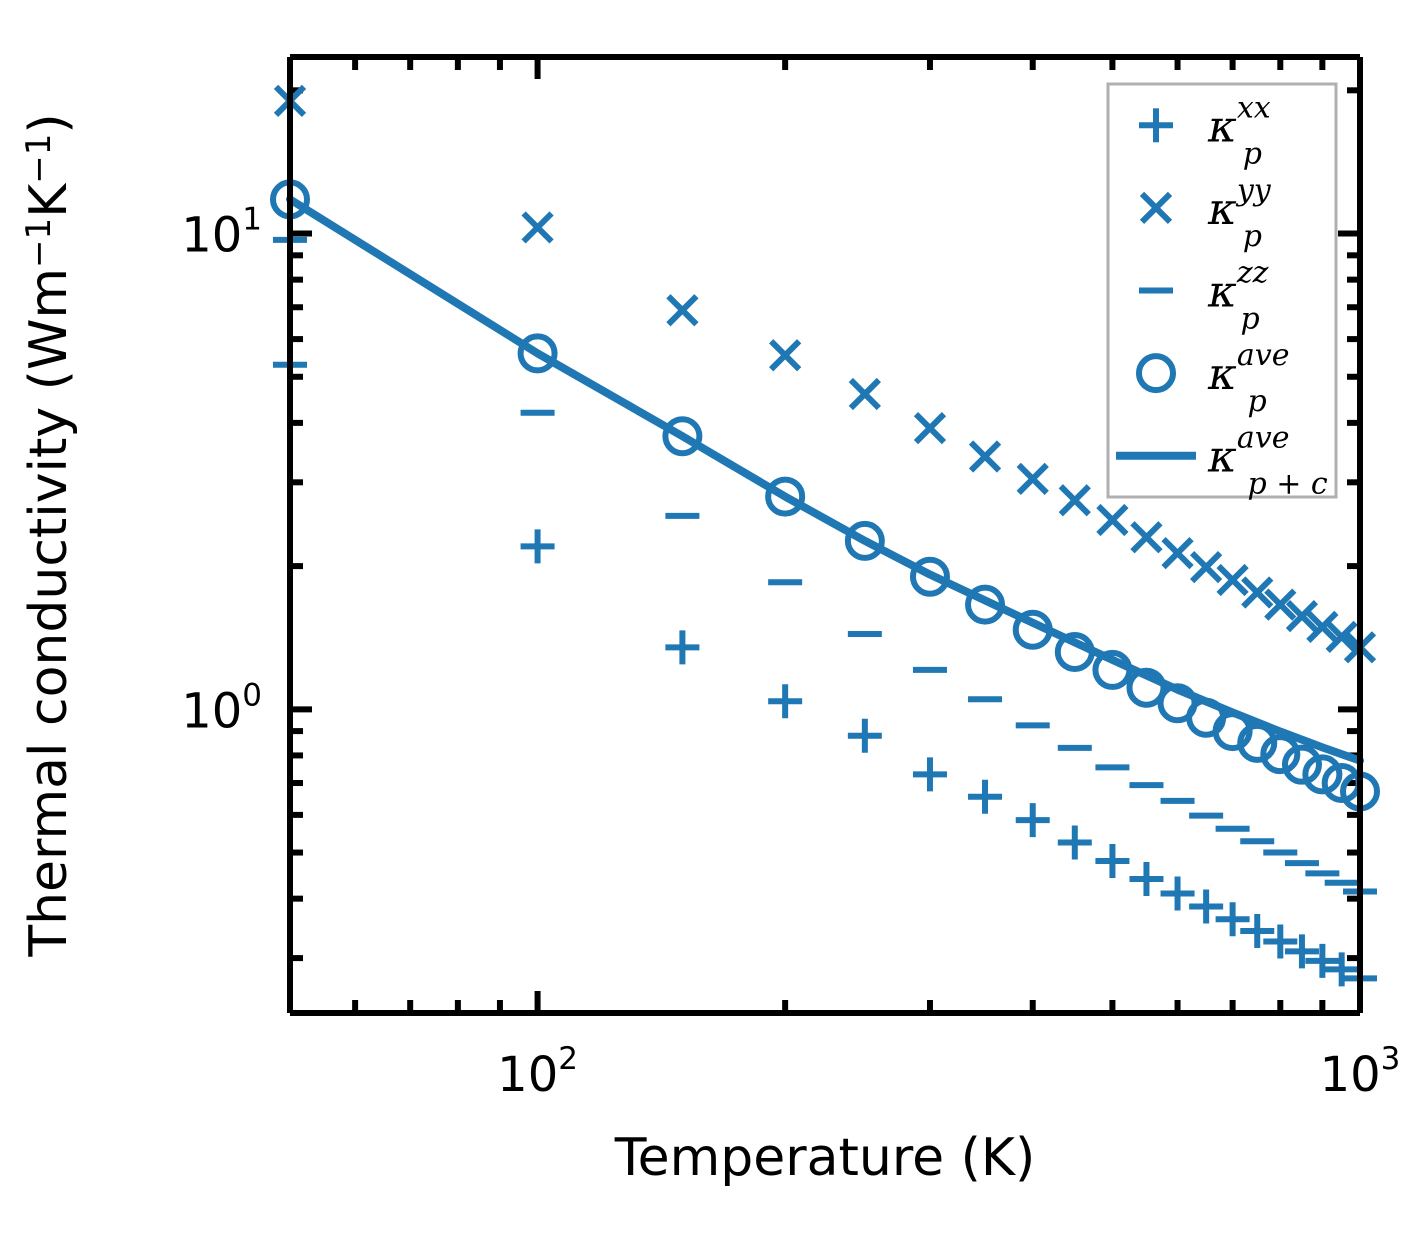 This screenshot has width=1421, height=1254. I want to click on legend-entry-3: κave p, so click(1212, 378).